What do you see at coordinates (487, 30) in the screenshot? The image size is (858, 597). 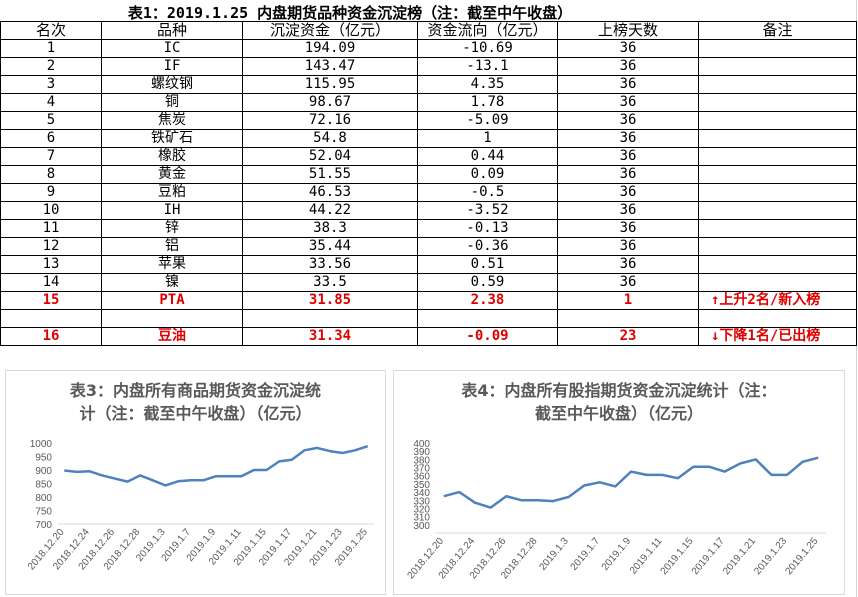 I see `flow-header: 资金流向（亿元）` at bounding box center [487, 30].